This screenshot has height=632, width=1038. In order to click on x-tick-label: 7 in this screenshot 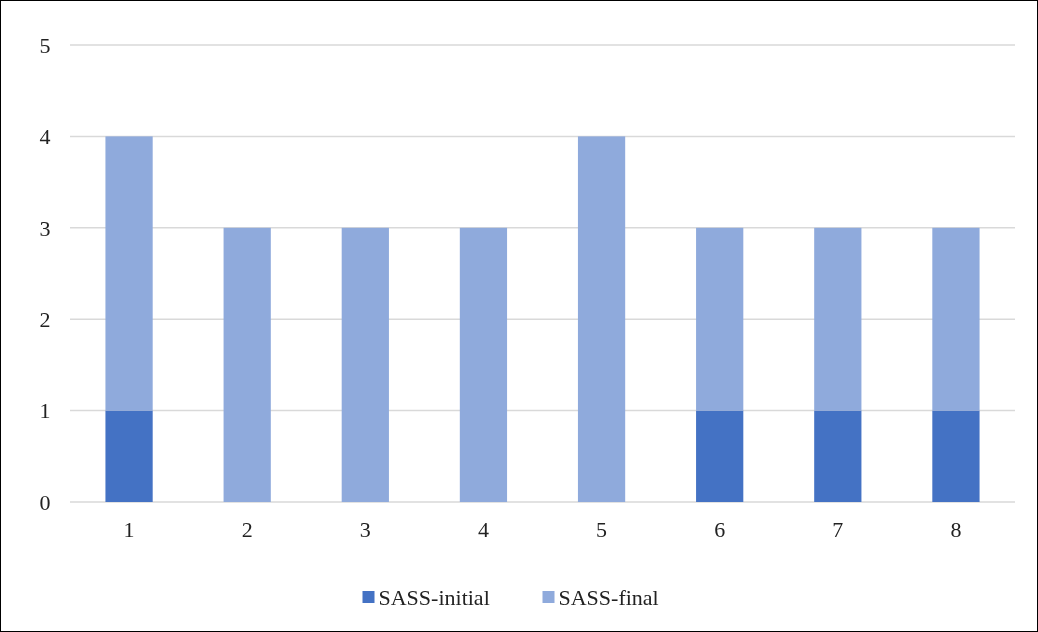, I will do `click(838, 529)`.